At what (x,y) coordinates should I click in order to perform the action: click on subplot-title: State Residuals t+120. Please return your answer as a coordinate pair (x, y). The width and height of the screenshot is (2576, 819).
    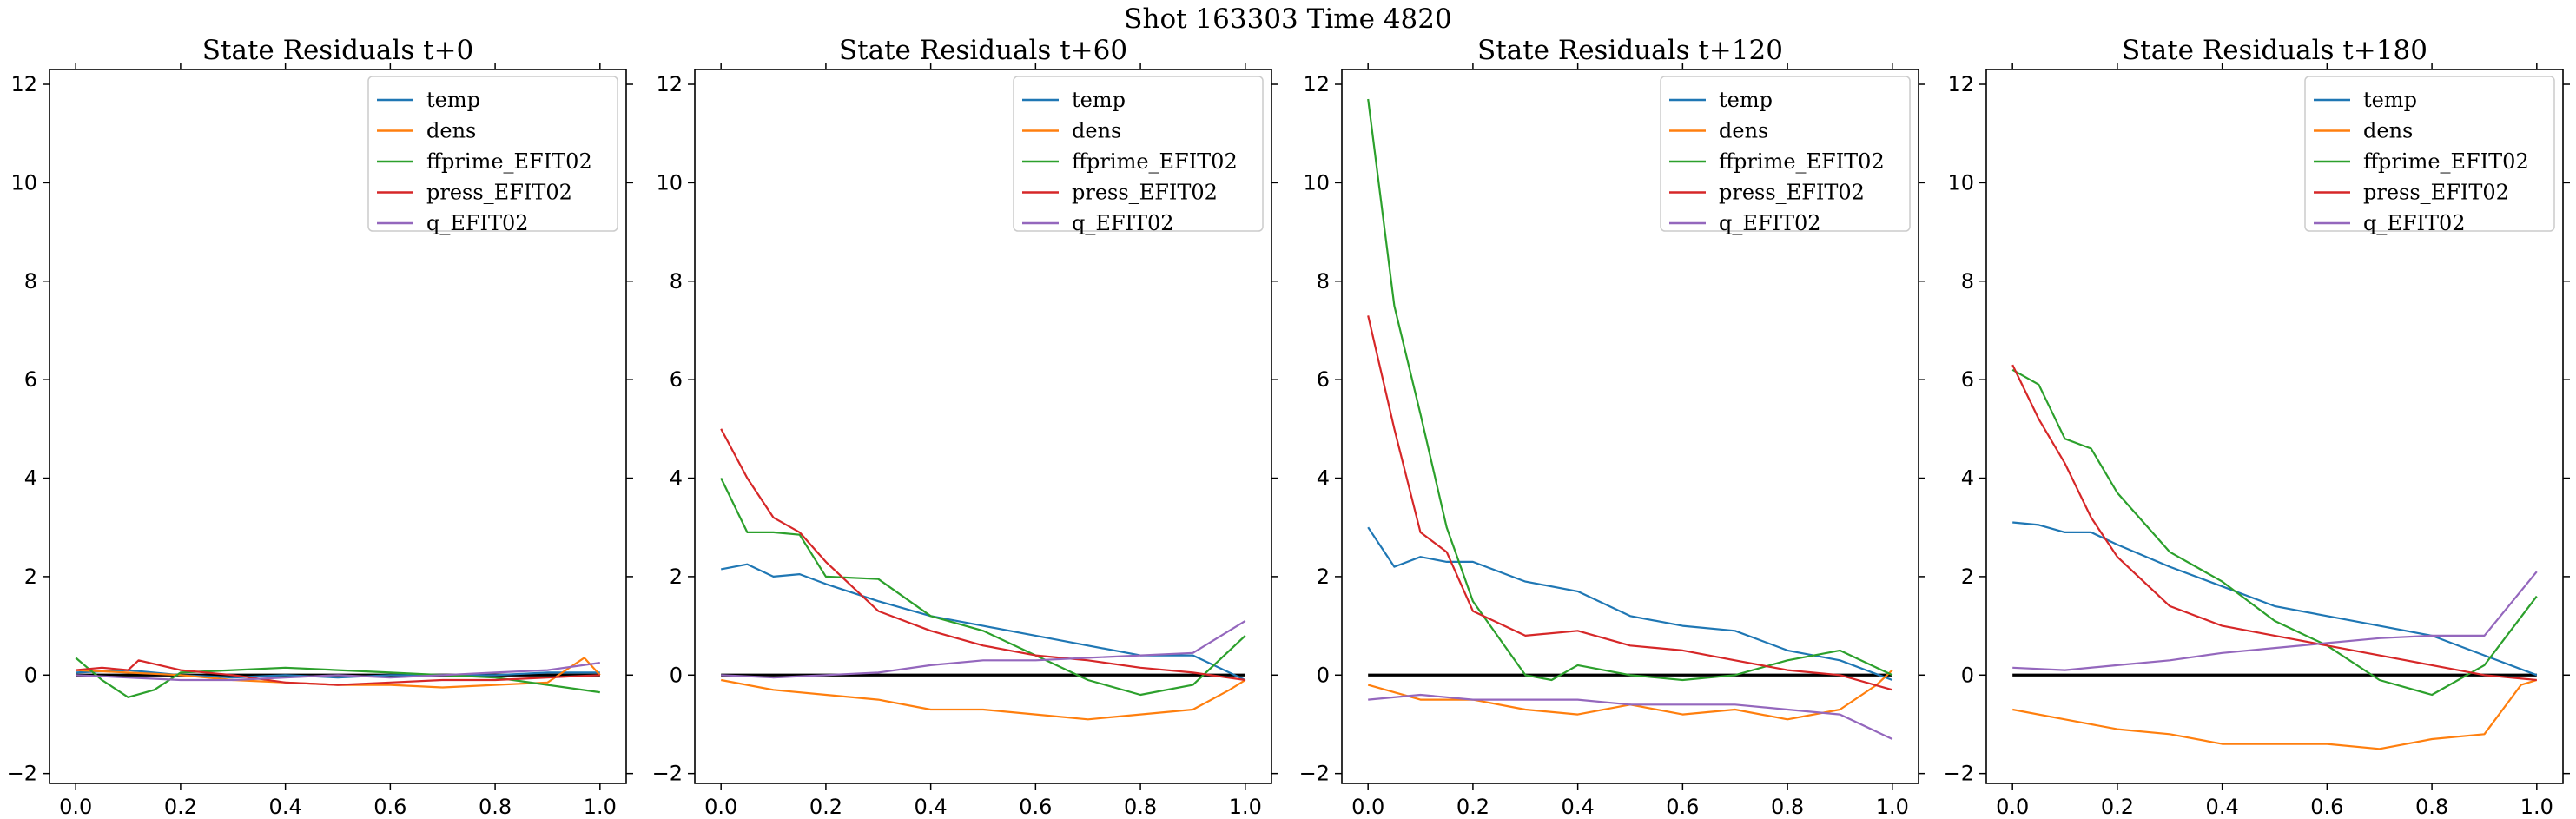
    Looking at the image, I should click on (1630, 50).